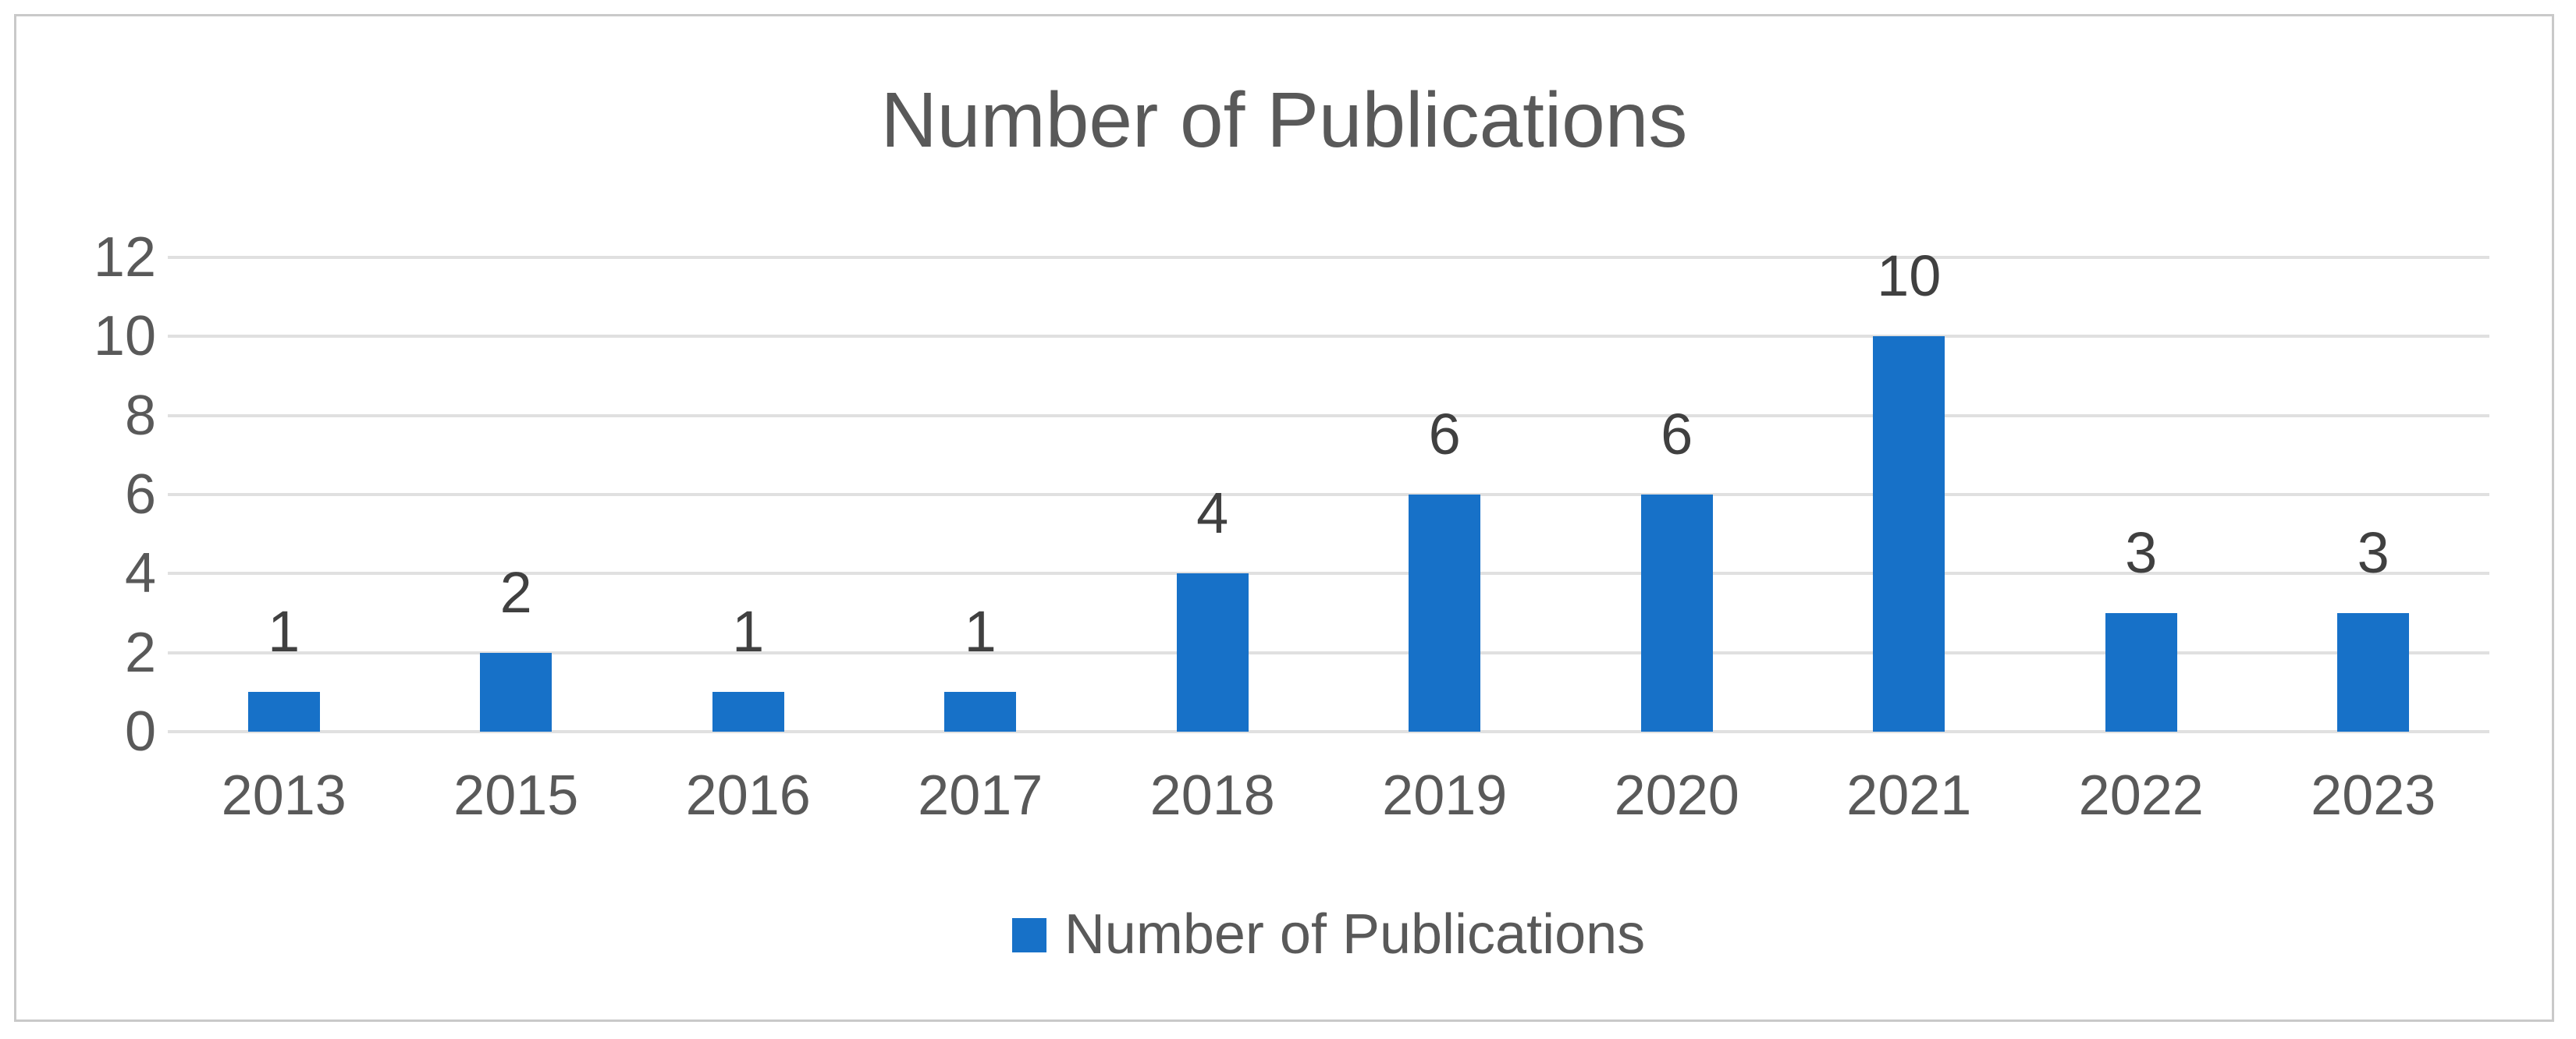 Image resolution: width=2576 pixels, height=1039 pixels. I want to click on bar-slot-2023: 3, so click(2374, 494).